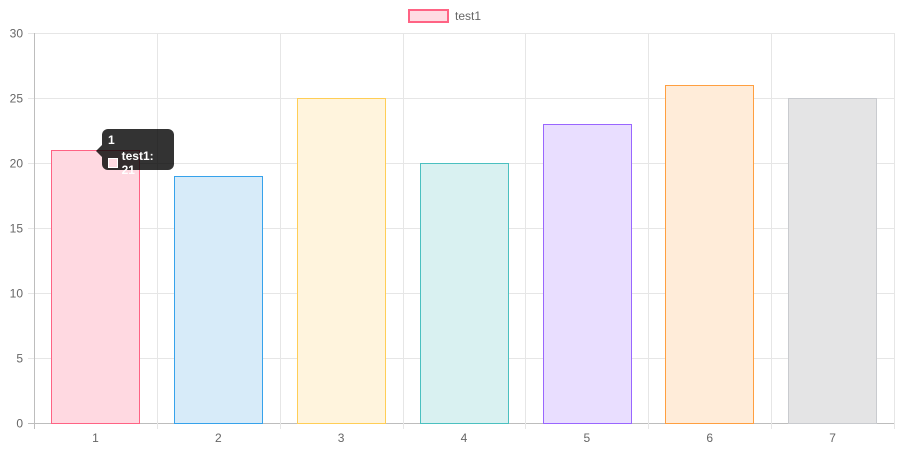  What do you see at coordinates (17, 164) in the screenshot?
I see `y-tick-label: 20` at bounding box center [17, 164].